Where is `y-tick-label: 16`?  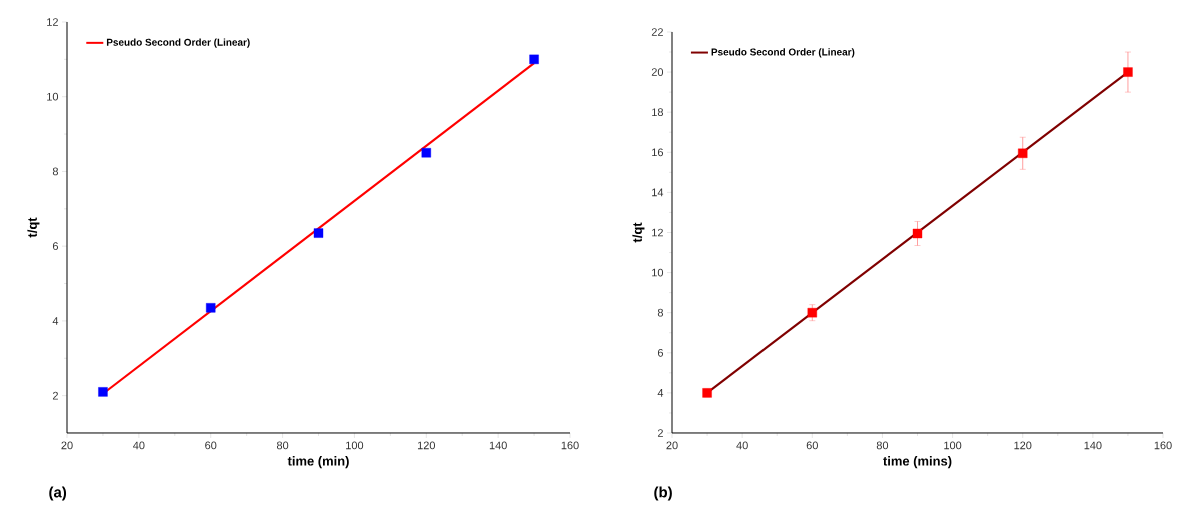
y-tick-label: 16 is located at coordinates (658, 152).